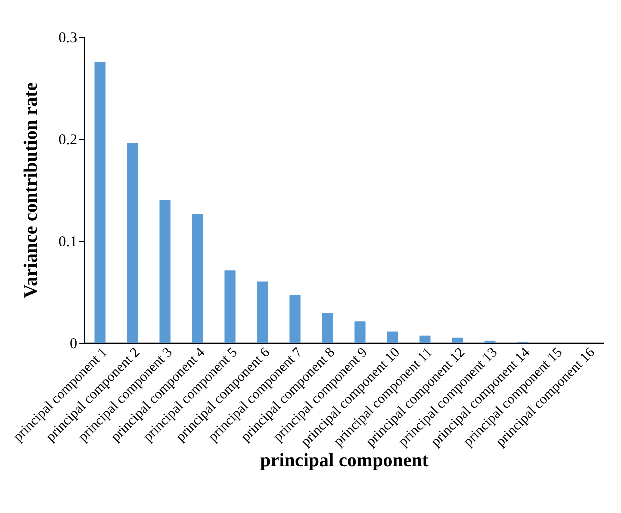  Describe the element at coordinates (68, 38) in the screenshot. I see `y-tick-label: 0.3` at that location.